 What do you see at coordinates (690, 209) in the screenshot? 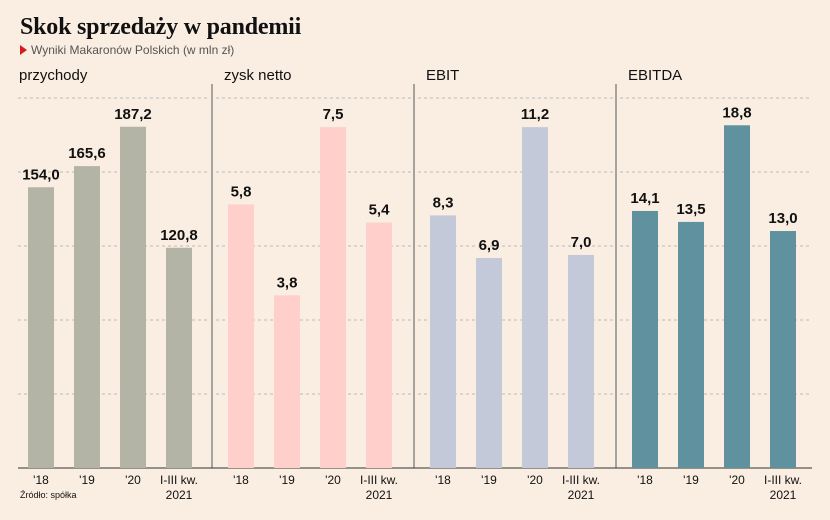
I see `data-label: 13,5` at bounding box center [690, 209].